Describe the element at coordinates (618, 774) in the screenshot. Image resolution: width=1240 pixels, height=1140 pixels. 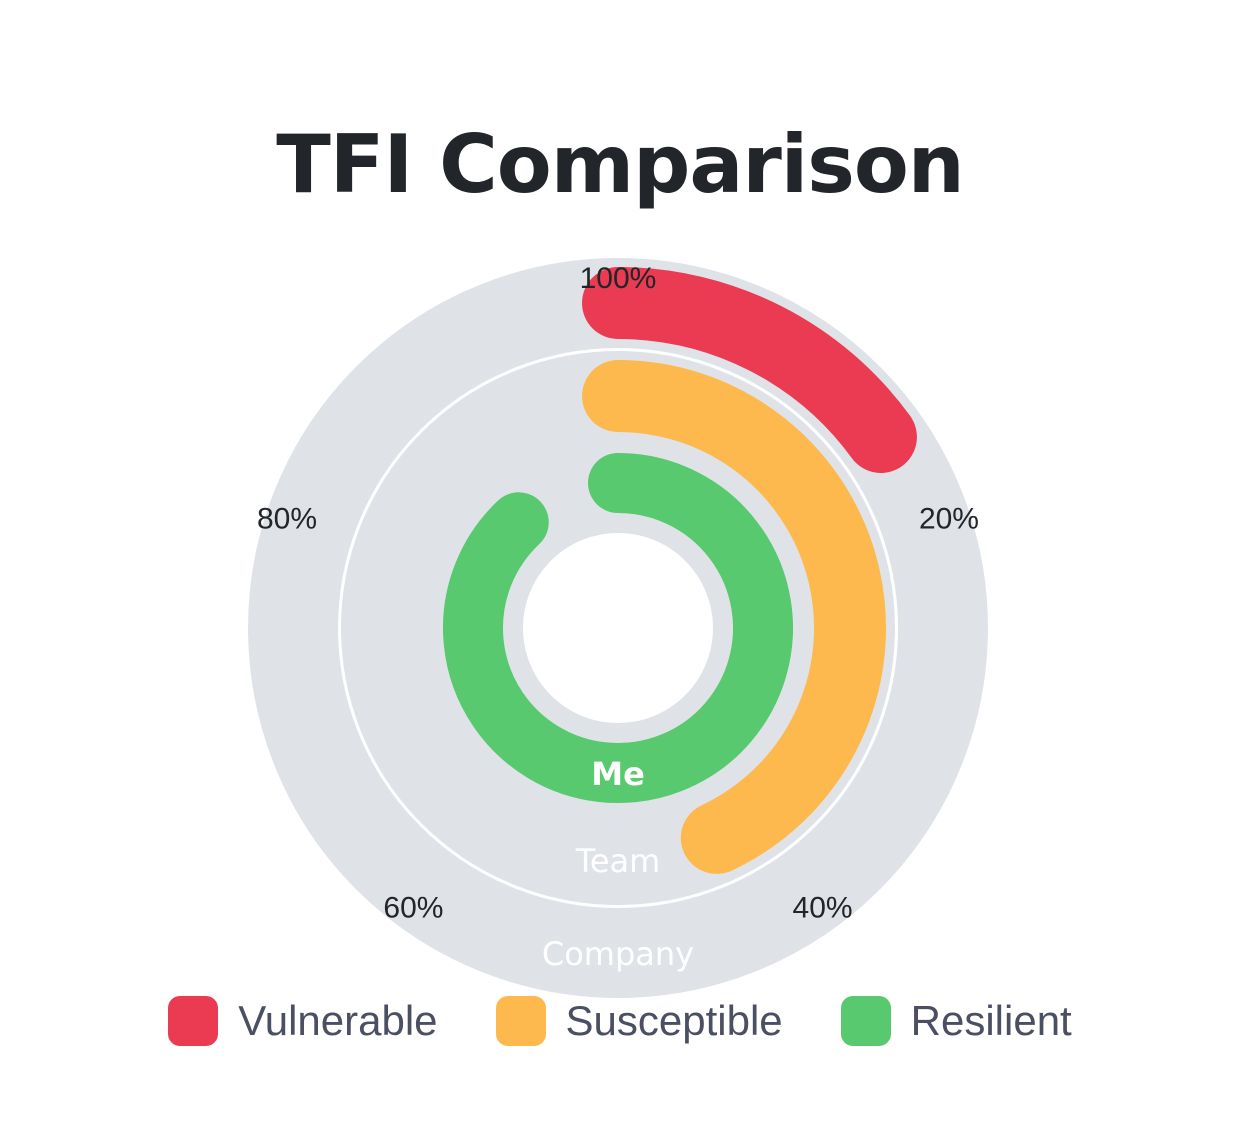
I see `ring-label-me: Me` at that location.